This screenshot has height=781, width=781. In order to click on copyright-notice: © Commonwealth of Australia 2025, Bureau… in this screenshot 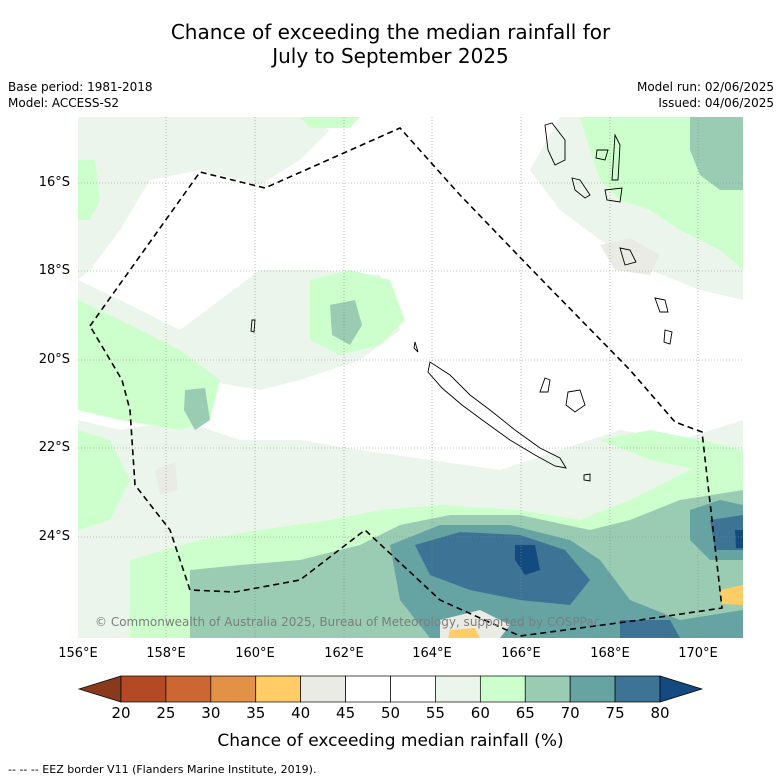, I will do `click(348, 622)`.